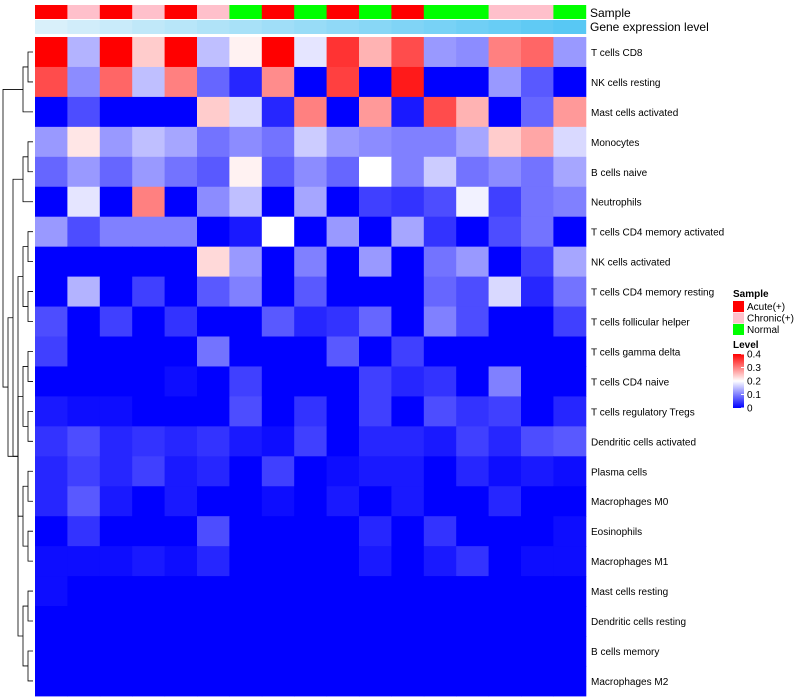  What do you see at coordinates (638, 622) in the screenshot?
I see `row-label: Dendritic cells resting` at bounding box center [638, 622].